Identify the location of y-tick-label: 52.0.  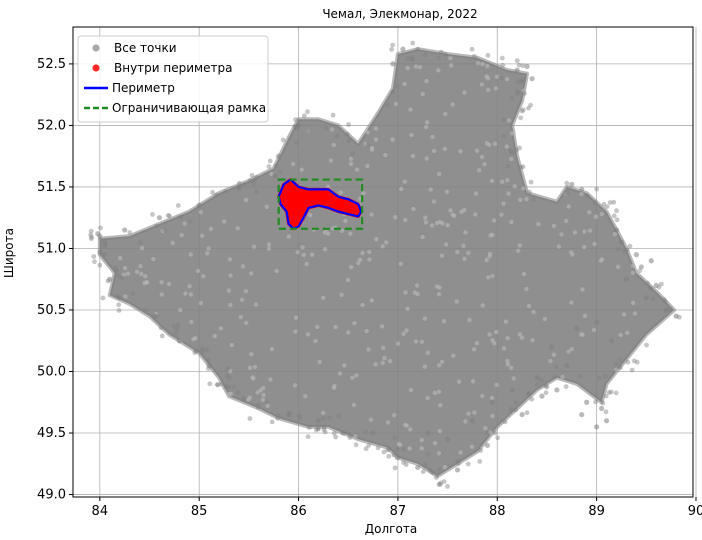
(51, 125).